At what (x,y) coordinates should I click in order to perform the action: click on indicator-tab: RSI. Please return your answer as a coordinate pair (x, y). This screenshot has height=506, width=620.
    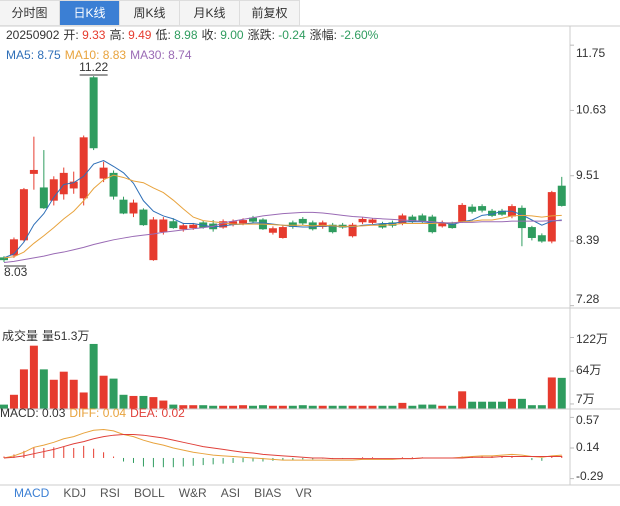
    Looking at the image, I should click on (110, 493).